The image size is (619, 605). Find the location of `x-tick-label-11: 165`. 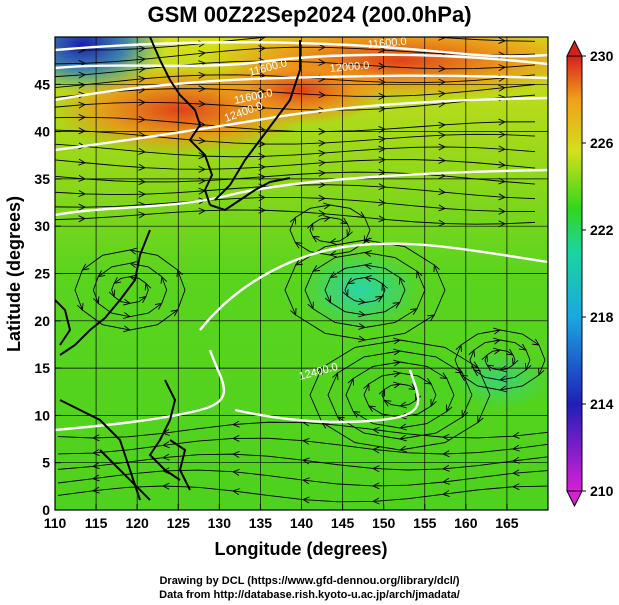

x-tick-label-11: 165 is located at coordinates (507, 523).